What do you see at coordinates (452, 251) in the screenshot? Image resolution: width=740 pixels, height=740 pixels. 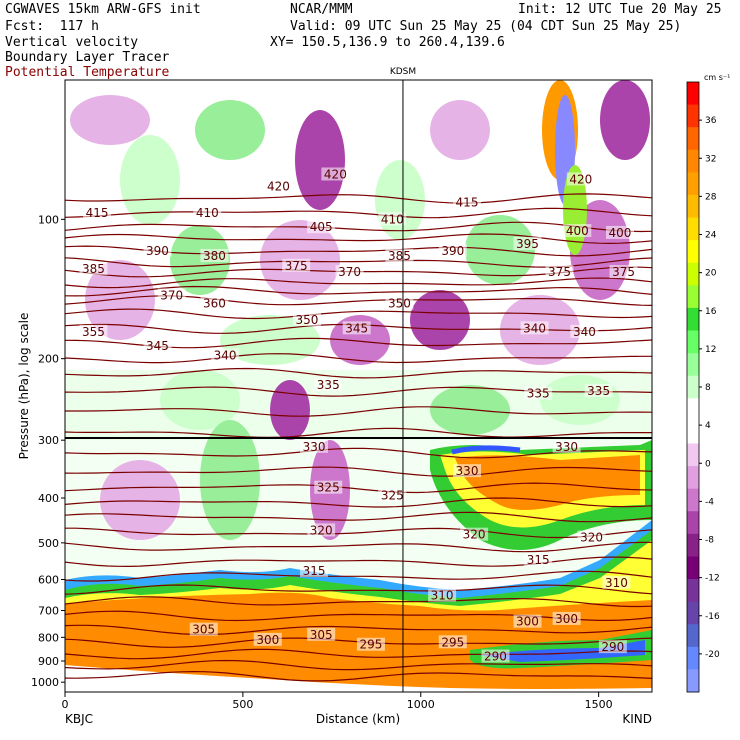 I see `theta-label: 390` at bounding box center [452, 251].